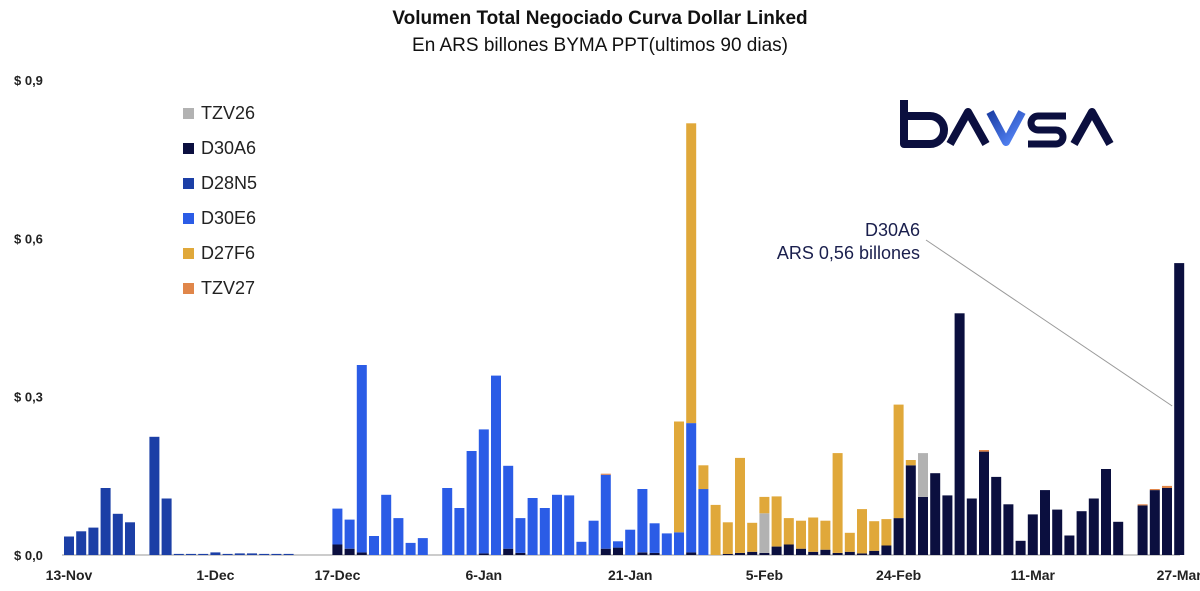  Describe the element at coordinates (229, 218) in the screenshot. I see `legend-label: D30E6` at that location.